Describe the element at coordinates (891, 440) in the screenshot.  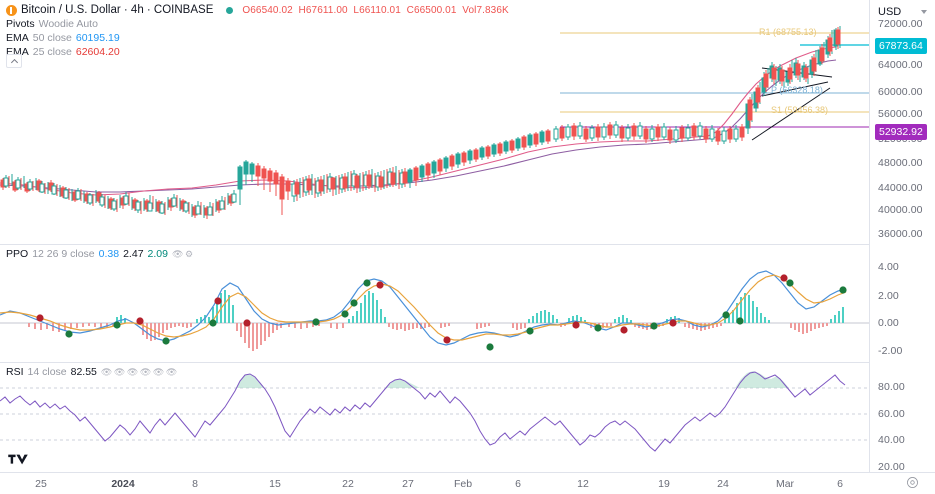
I see `rsi-tick-40: 40.00` at that location.